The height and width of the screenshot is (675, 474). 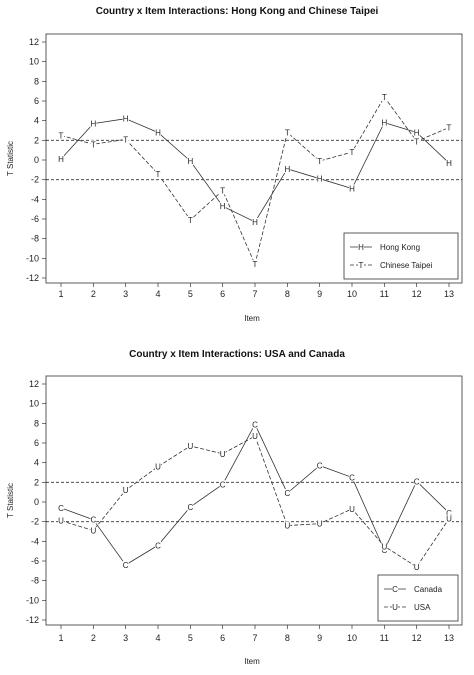 What do you see at coordinates (34, 384) in the screenshot?
I see `chart-2-y-tick-label: 12` at bounding box center [34, 384].